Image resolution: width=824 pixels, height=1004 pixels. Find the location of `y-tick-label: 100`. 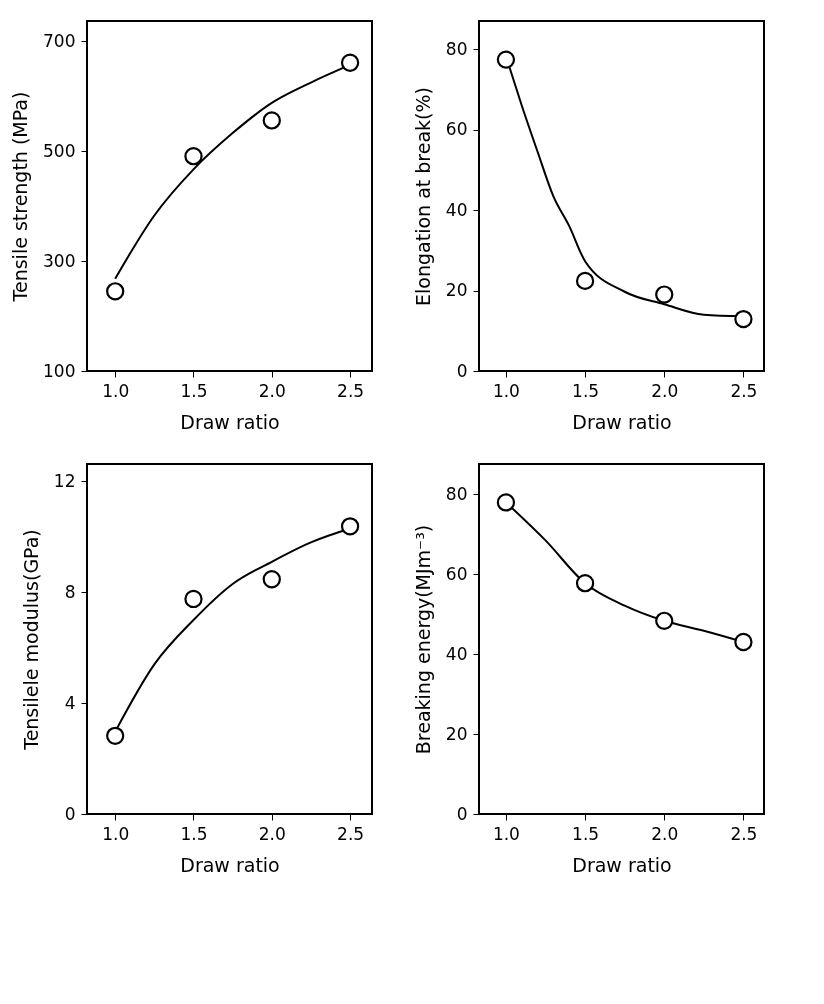

y-tick-label: 100 is located at coordinates (59, 370).